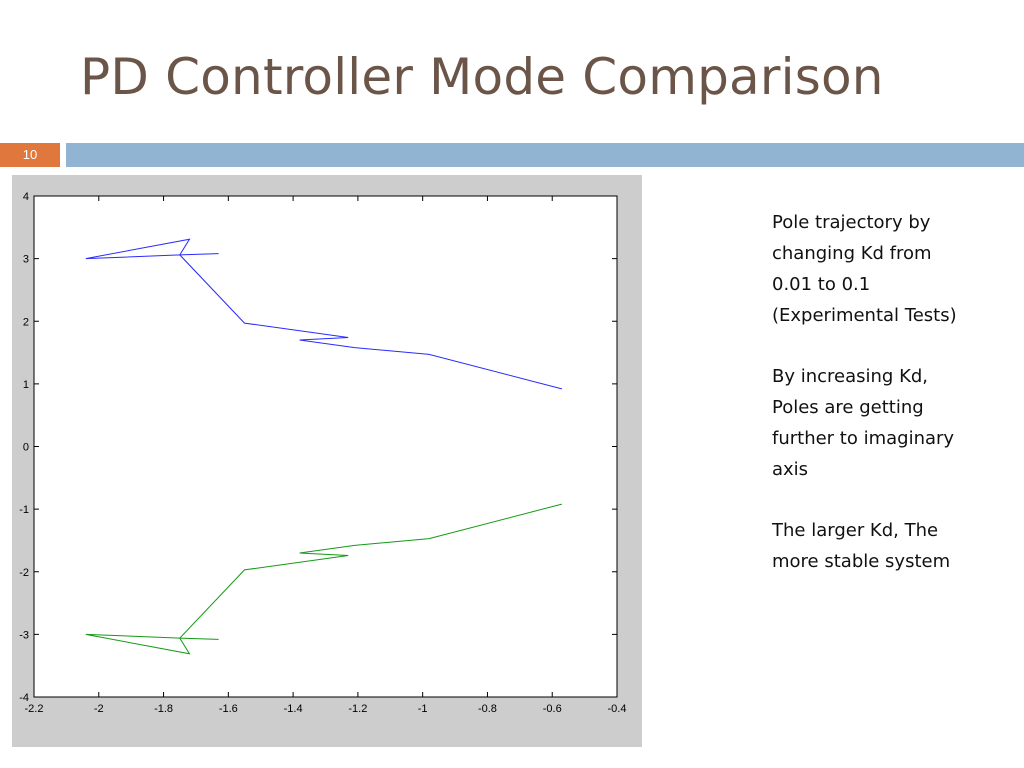 Image resolution: width=1024 pixels, height=768 pixels. Describe the element at coordinates (26, 260) in the screenshot. I see `y-tick-label: 3` at that location.